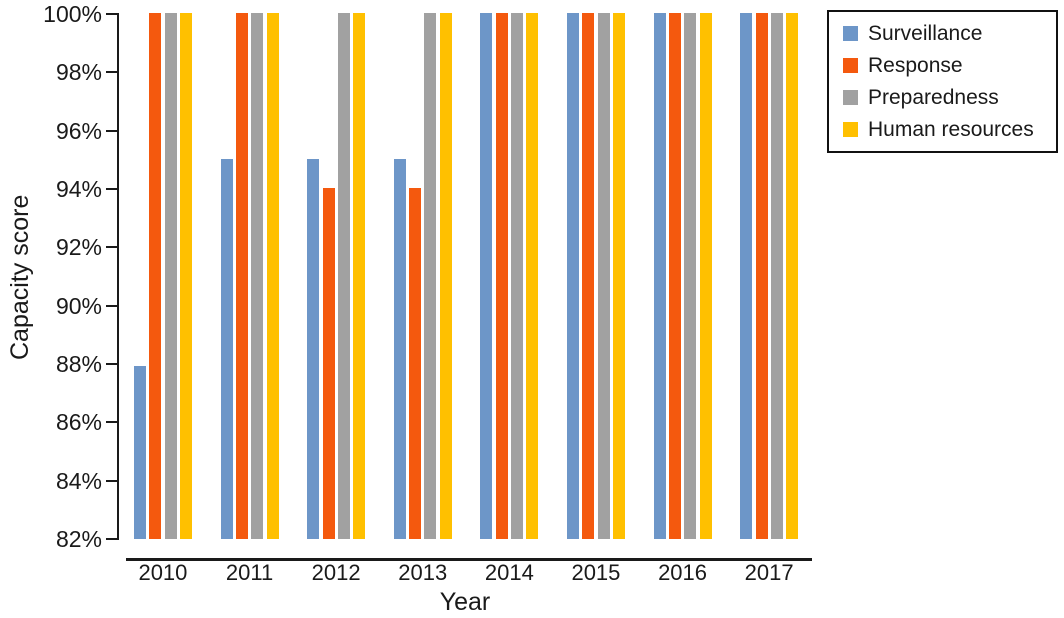 The width and height of the screenshot is (1064, 618). Describe the element at coordinates (674, 276) in the screenshot. I see `bar-response-2016` at that location.